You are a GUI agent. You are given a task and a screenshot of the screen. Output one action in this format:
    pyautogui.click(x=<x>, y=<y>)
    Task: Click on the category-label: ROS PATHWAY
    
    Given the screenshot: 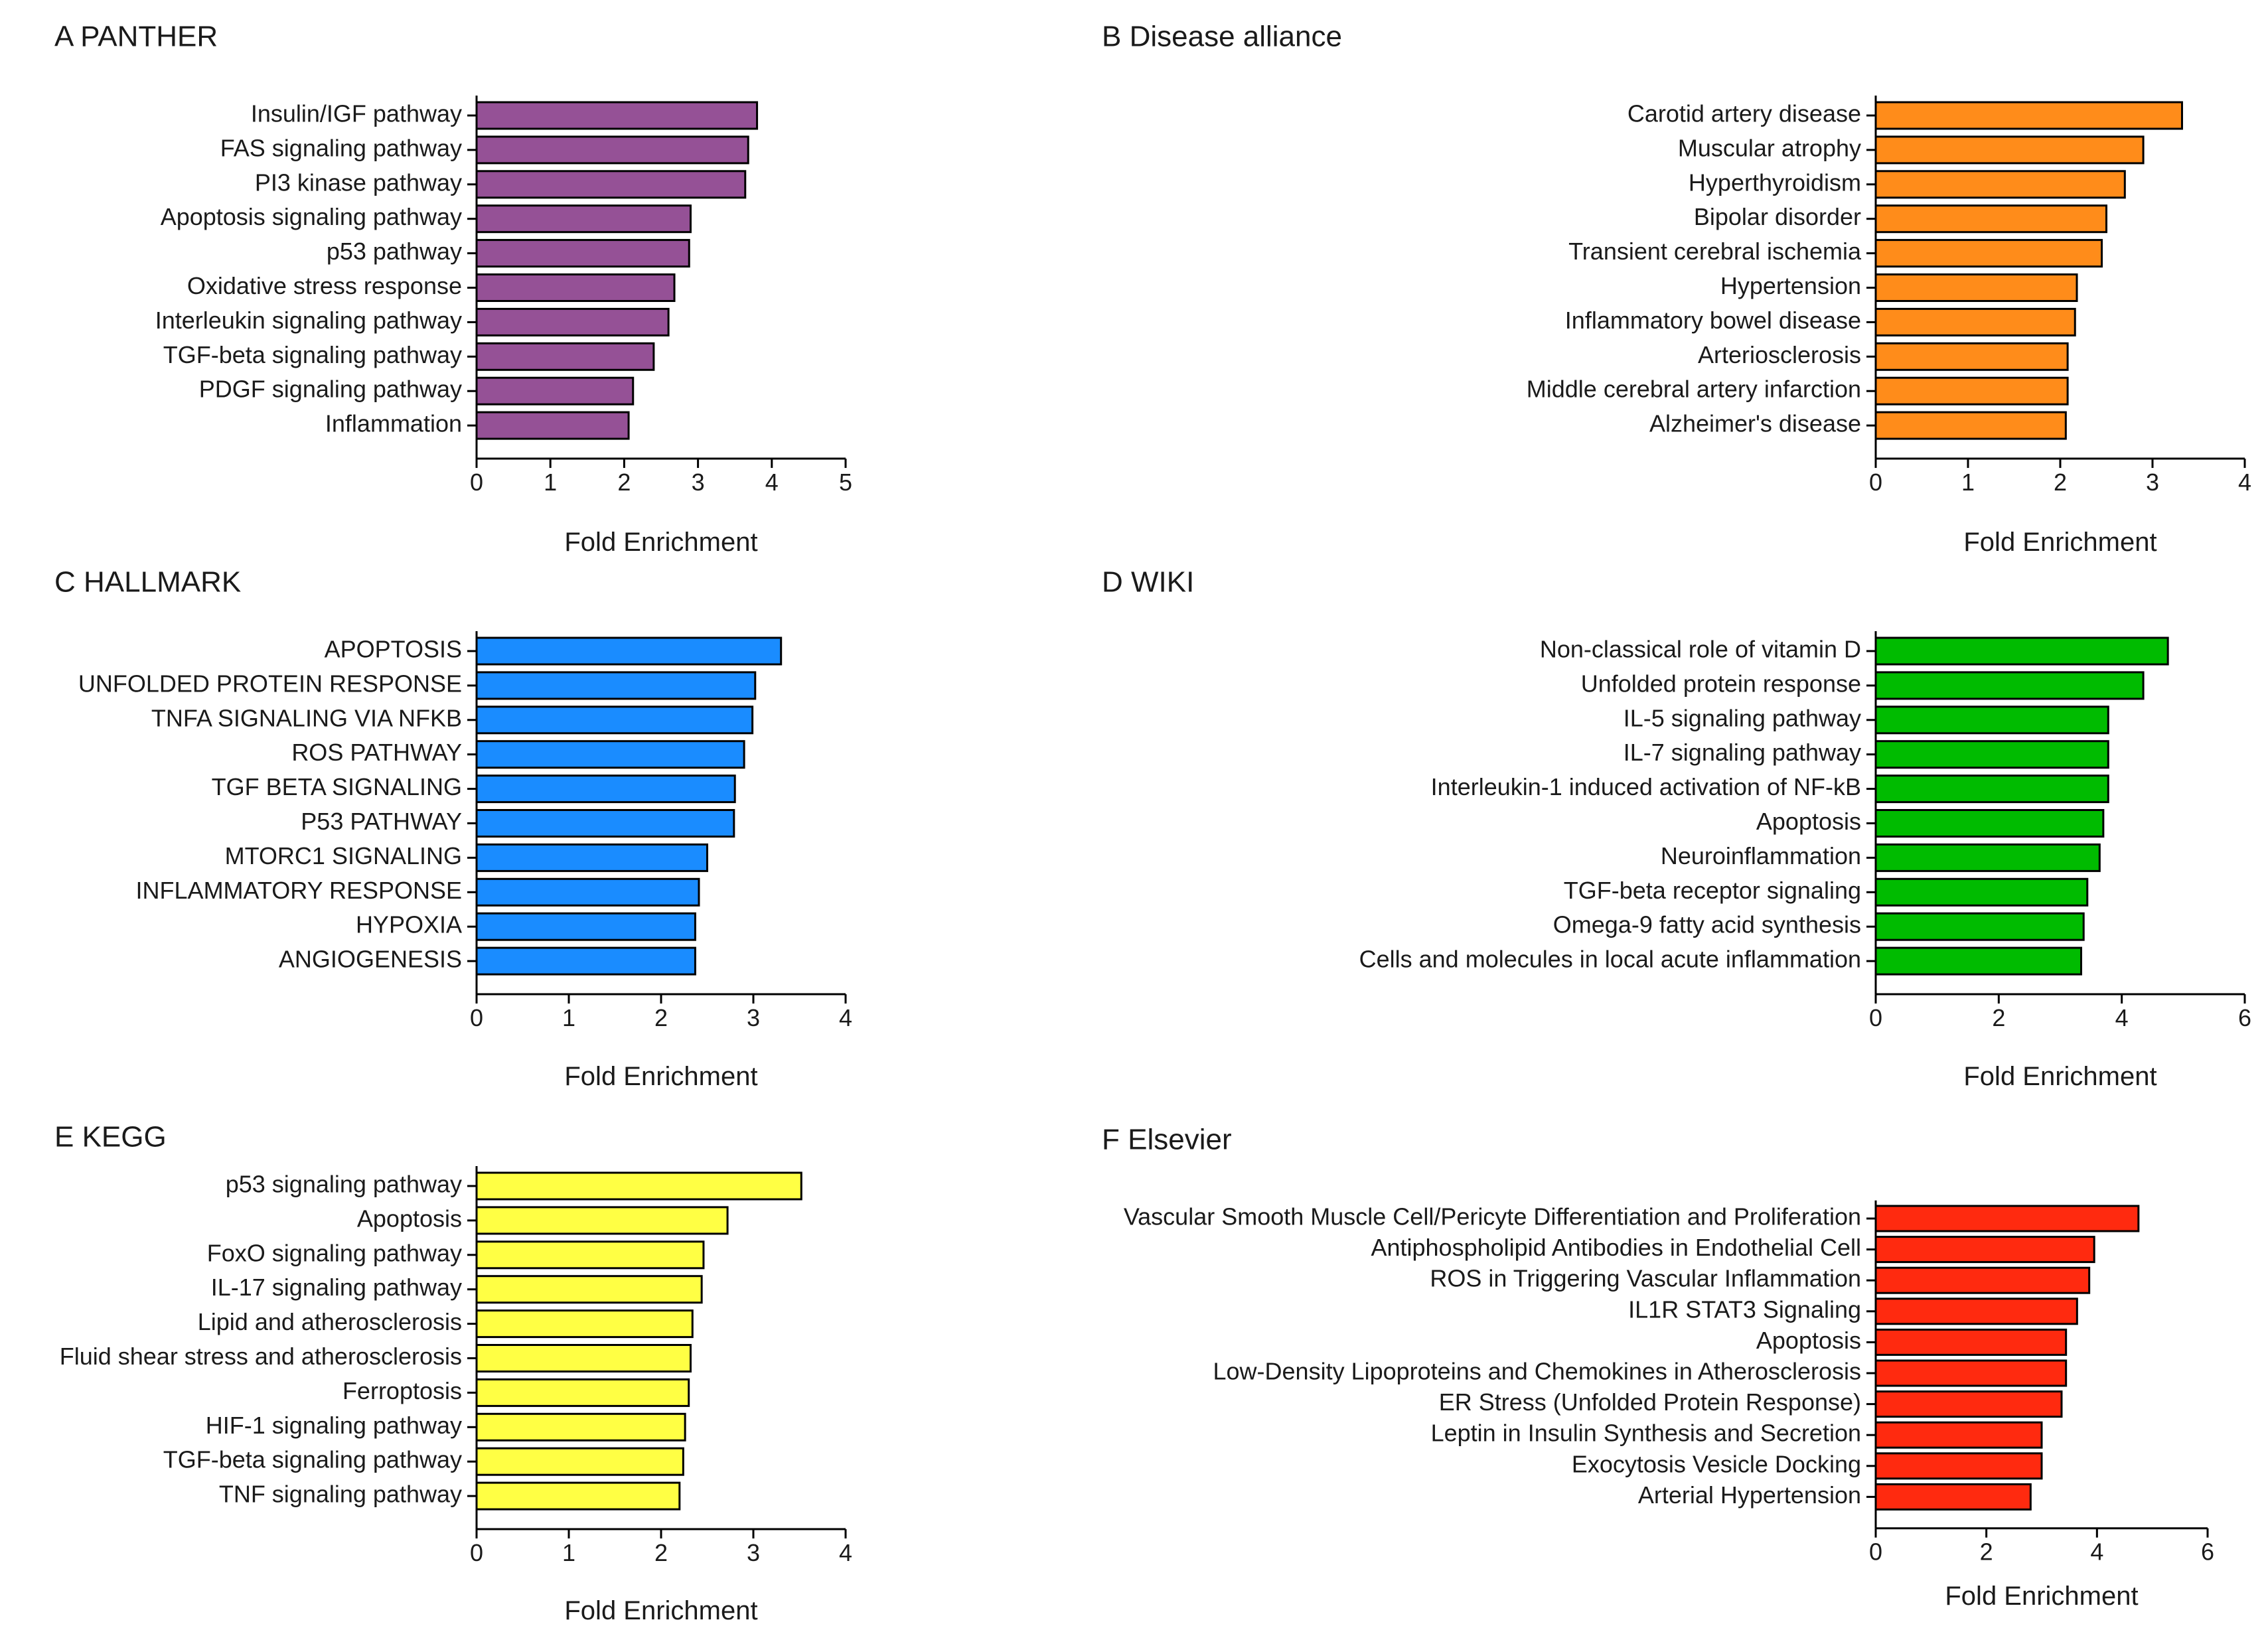 What is the action you would take?
    pyautogui.click(x=376, y=752)
    